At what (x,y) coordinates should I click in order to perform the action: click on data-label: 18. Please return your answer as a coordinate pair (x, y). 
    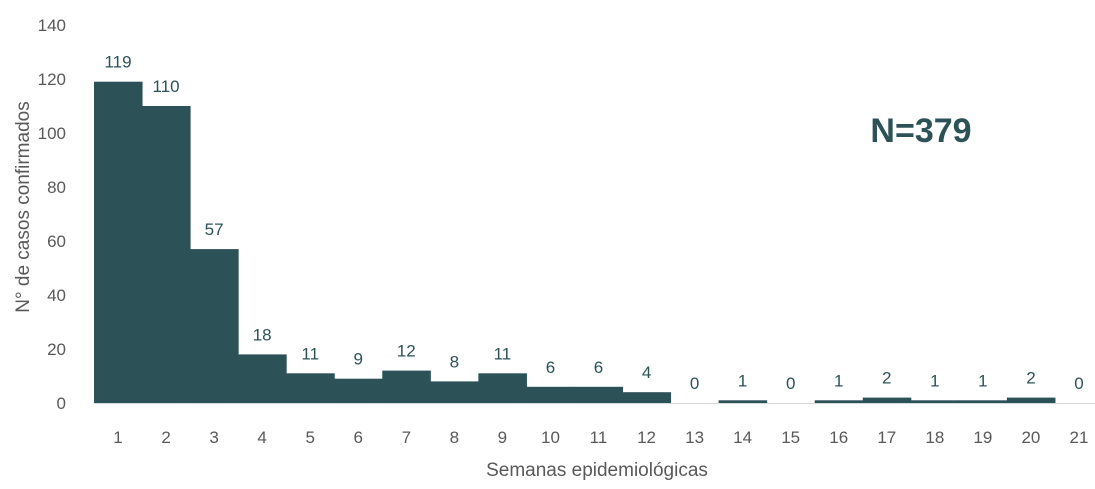
    Looking at the image, I should click on (262, 334).